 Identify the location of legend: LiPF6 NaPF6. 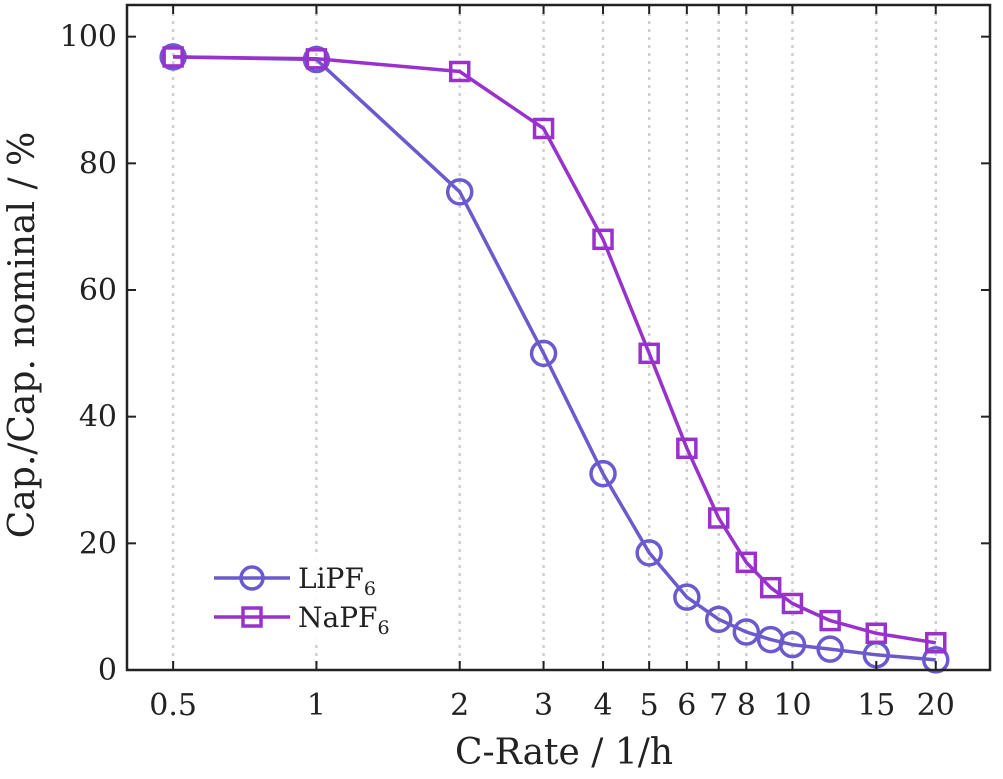
(310, 597).